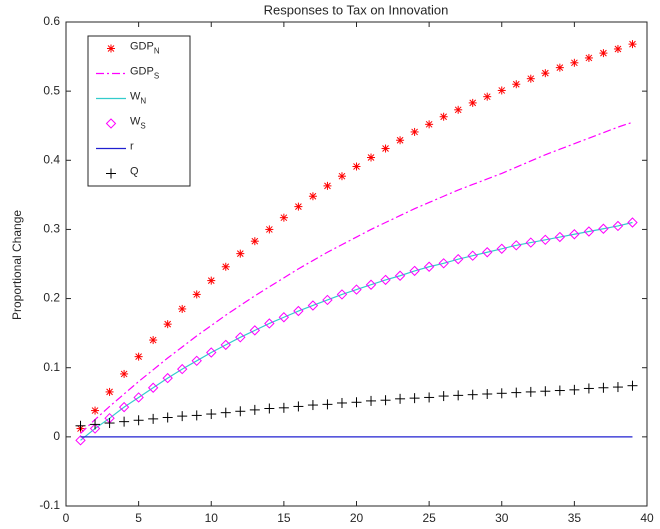 The height and width of the screenshot is (529, 660). Describe the element at coordinates (51, 298) in the screenshot. I see `y-tick-label: 0.2` at that location.